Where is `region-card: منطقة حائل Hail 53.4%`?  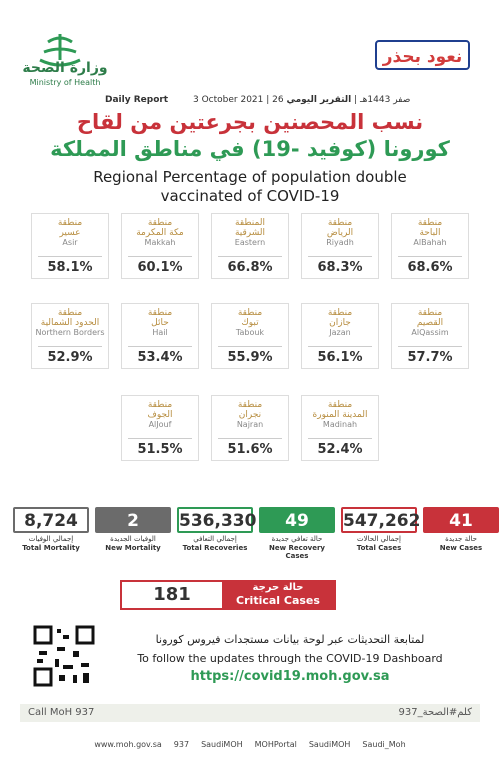
region-card: منطقة حائل Hail 53.4% is located at coordinates (160, 336).